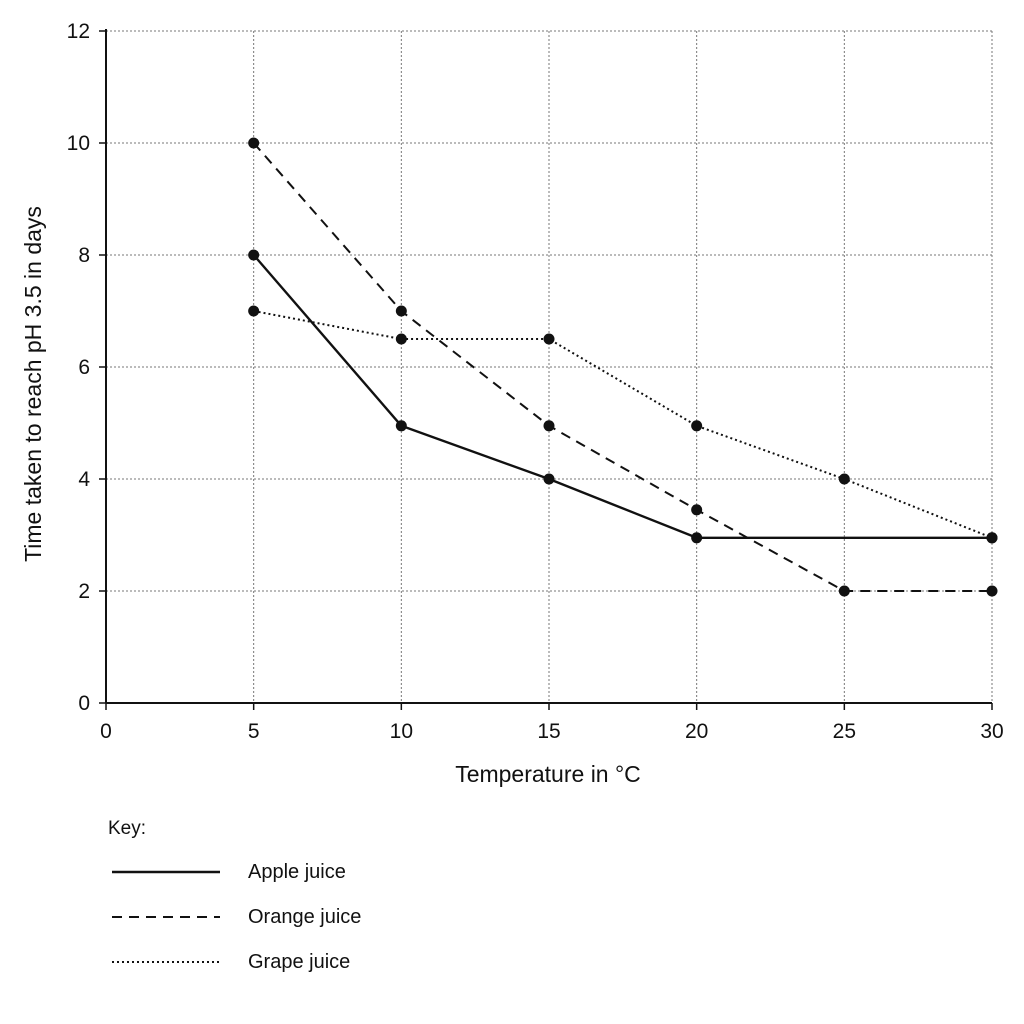  I want to click on y-axis-title: Time taken to reach pH 3.5 in days, so click(33, 384).